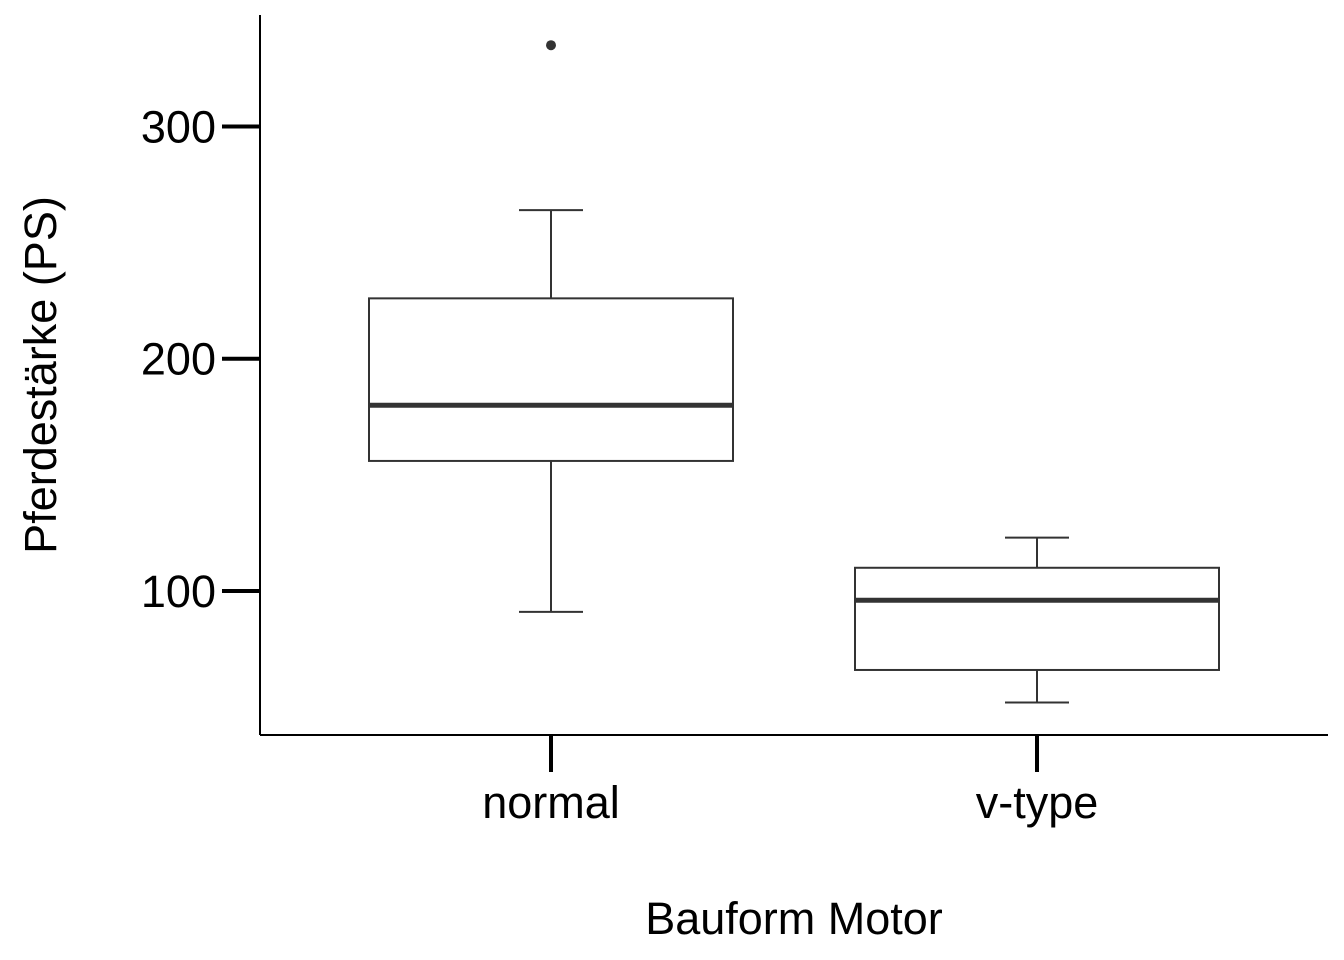 Image resolution: width=1344 pixels, height=960 pixels. I want to click on y-axis-ticks: 100 200 300, so click(200, 359).